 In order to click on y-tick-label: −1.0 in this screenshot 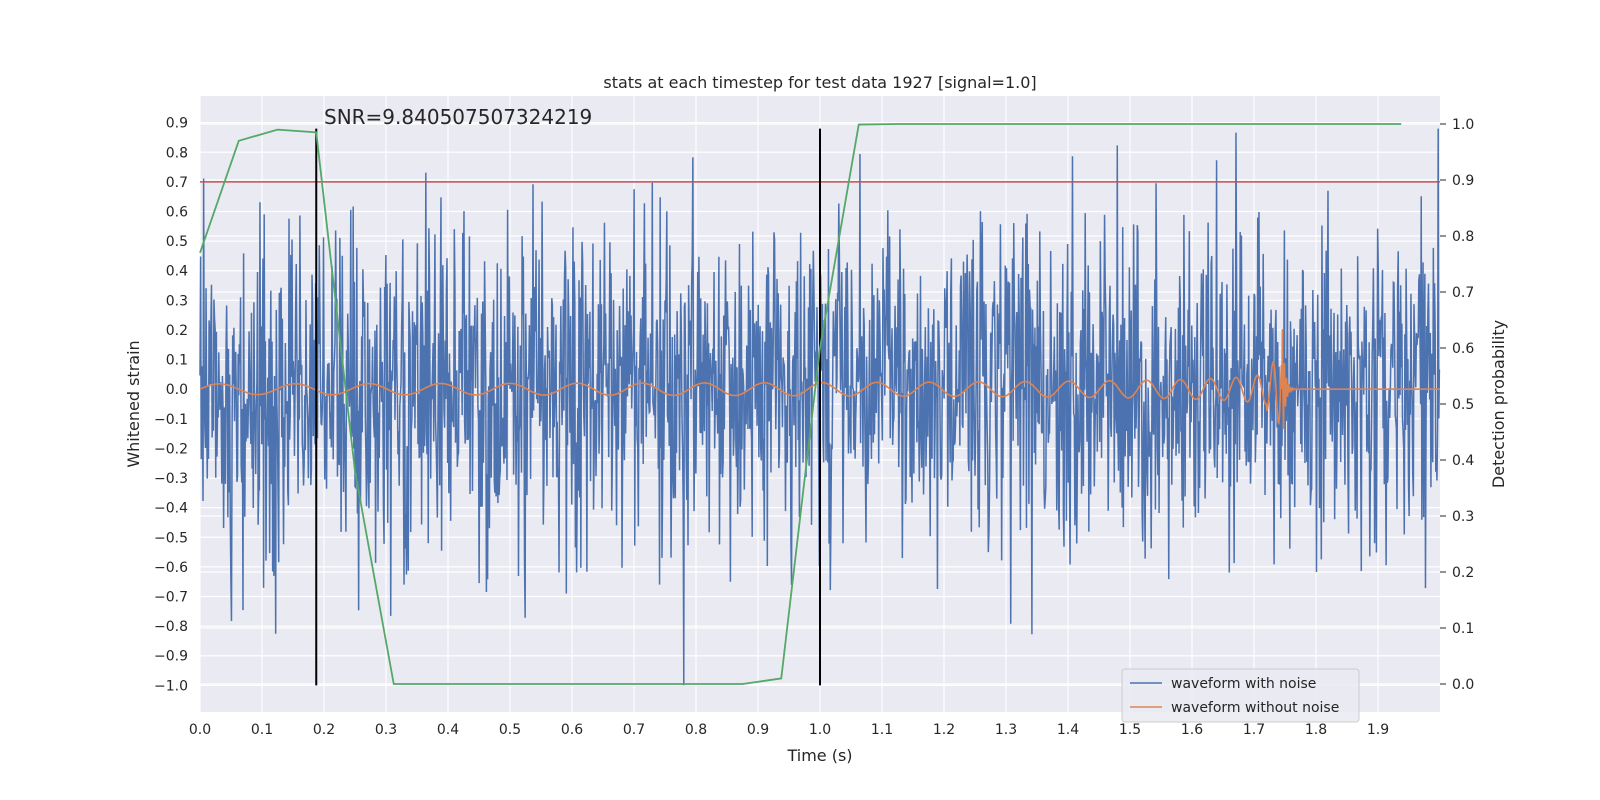, I will do `click(171, 686)`.